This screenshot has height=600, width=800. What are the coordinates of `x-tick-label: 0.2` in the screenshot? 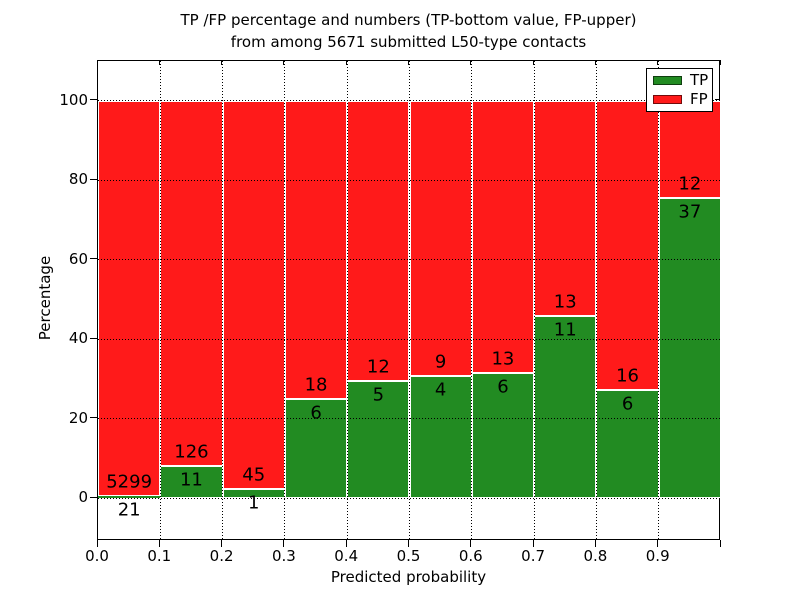 It's located at (221, 556).